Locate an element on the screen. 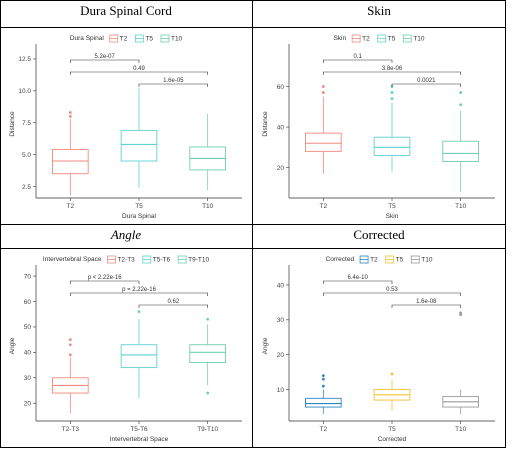 Image resolution: width=530 pixels, height=449 pixels. comparison-bracket: 0.53 is located at coordinates (392, 291).